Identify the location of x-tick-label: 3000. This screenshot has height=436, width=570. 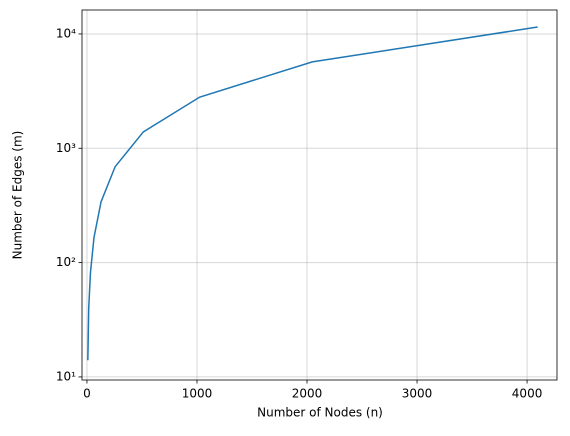
(417, 394).